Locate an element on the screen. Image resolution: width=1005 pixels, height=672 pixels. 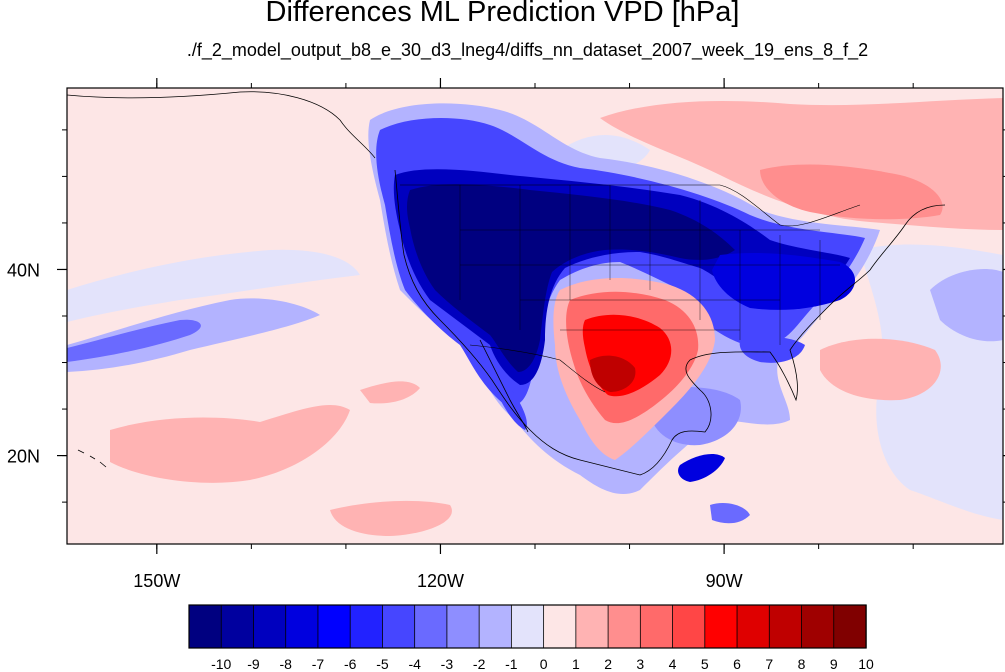
lon-tick-label: 150W is located at coordinates (156, 581).